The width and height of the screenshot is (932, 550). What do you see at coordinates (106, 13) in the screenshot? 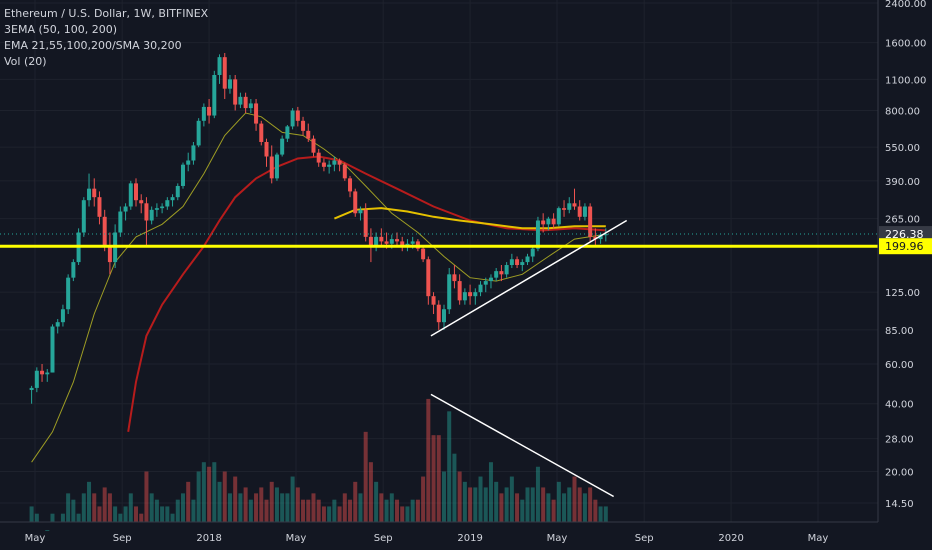
I see `symbol-title: Ethereum / U.S. Dollar, 1W, BITFINEX` at bounding box center [106, 13].